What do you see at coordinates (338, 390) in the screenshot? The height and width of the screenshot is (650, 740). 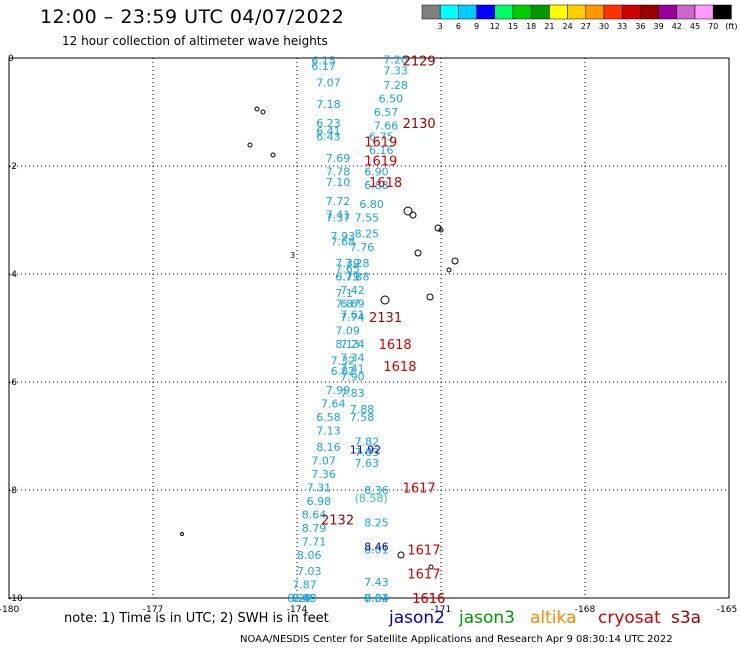 I see `swh-label: 7.99` at bounding box center [338, 390].